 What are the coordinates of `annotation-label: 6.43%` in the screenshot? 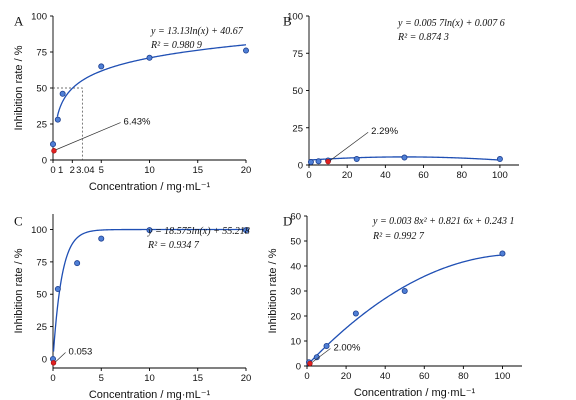 It's located at (137, 122).